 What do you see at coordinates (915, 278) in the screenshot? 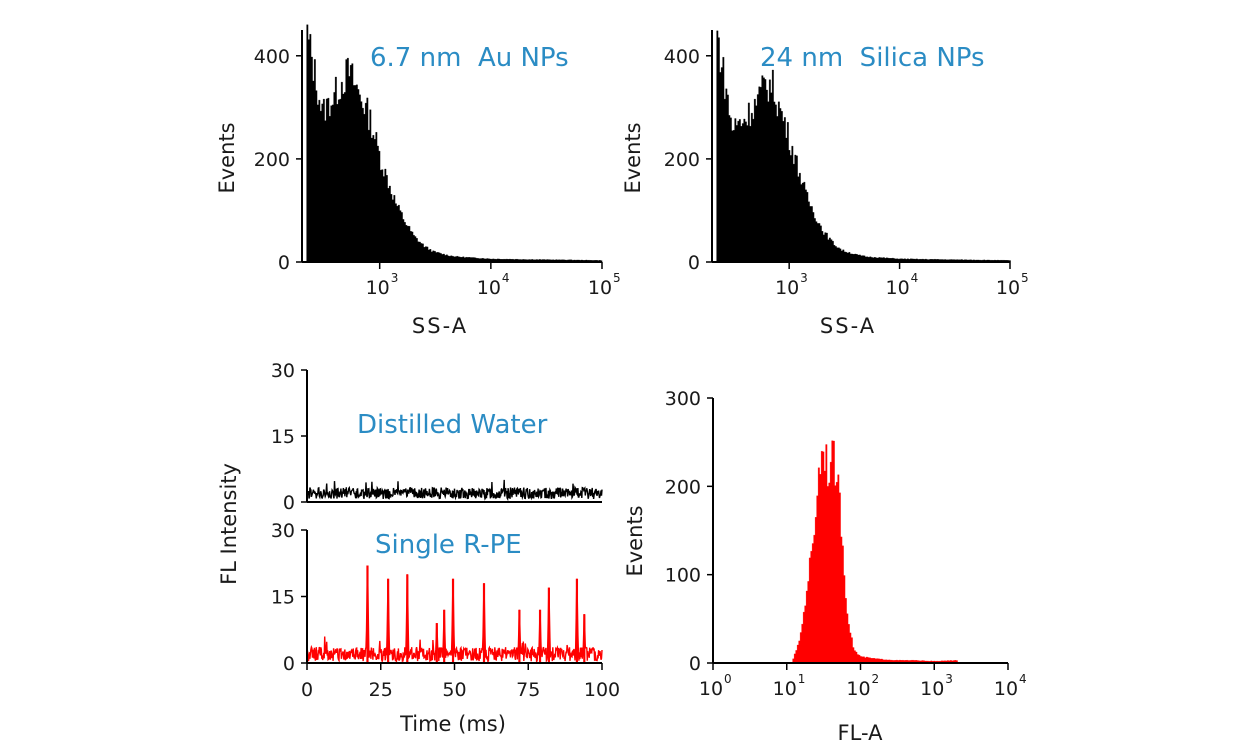
I see `silica-x-tick-exponent: 4` at bounding box center [915, 278].